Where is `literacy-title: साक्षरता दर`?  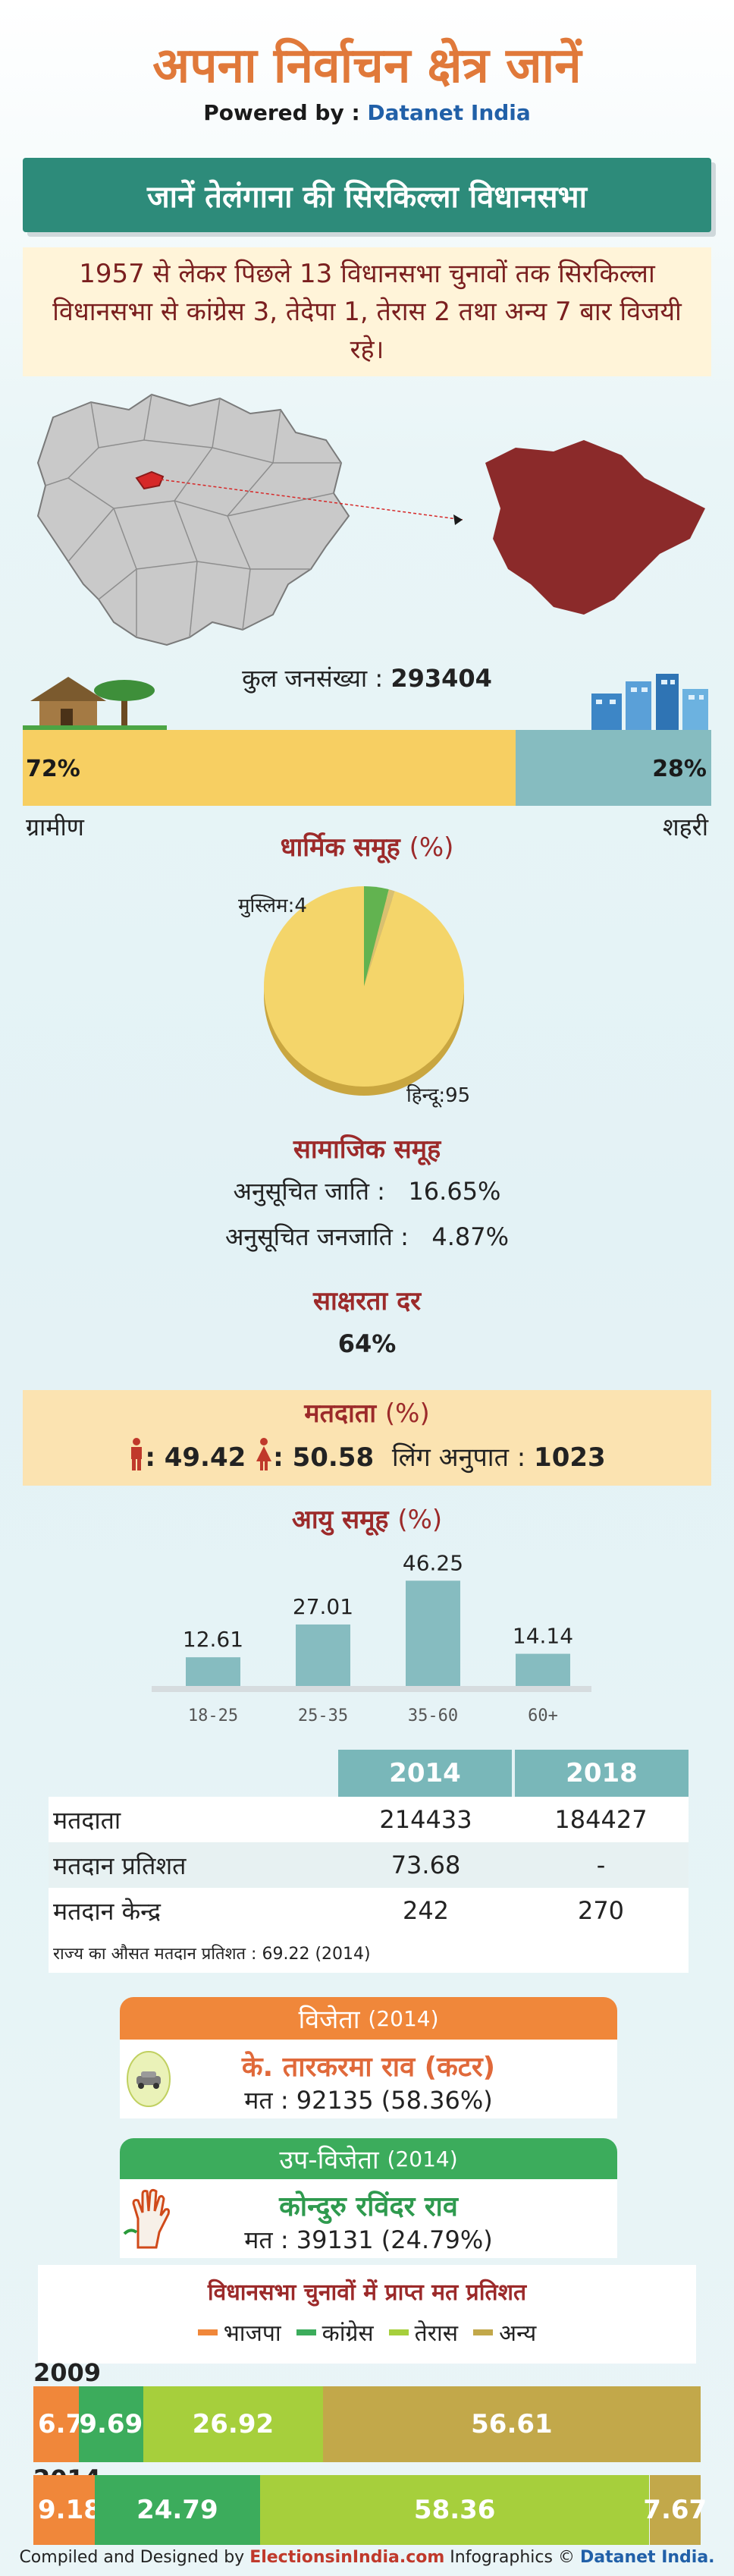
literacy-title: साक्षरता दर is located at coordinates (367, 1301).